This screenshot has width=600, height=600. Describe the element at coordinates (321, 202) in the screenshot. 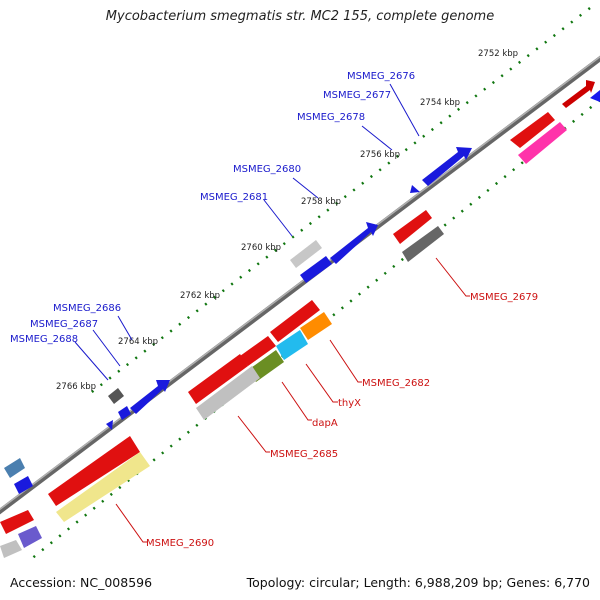

I see `kbp-label: 2758 kbp` at that location.